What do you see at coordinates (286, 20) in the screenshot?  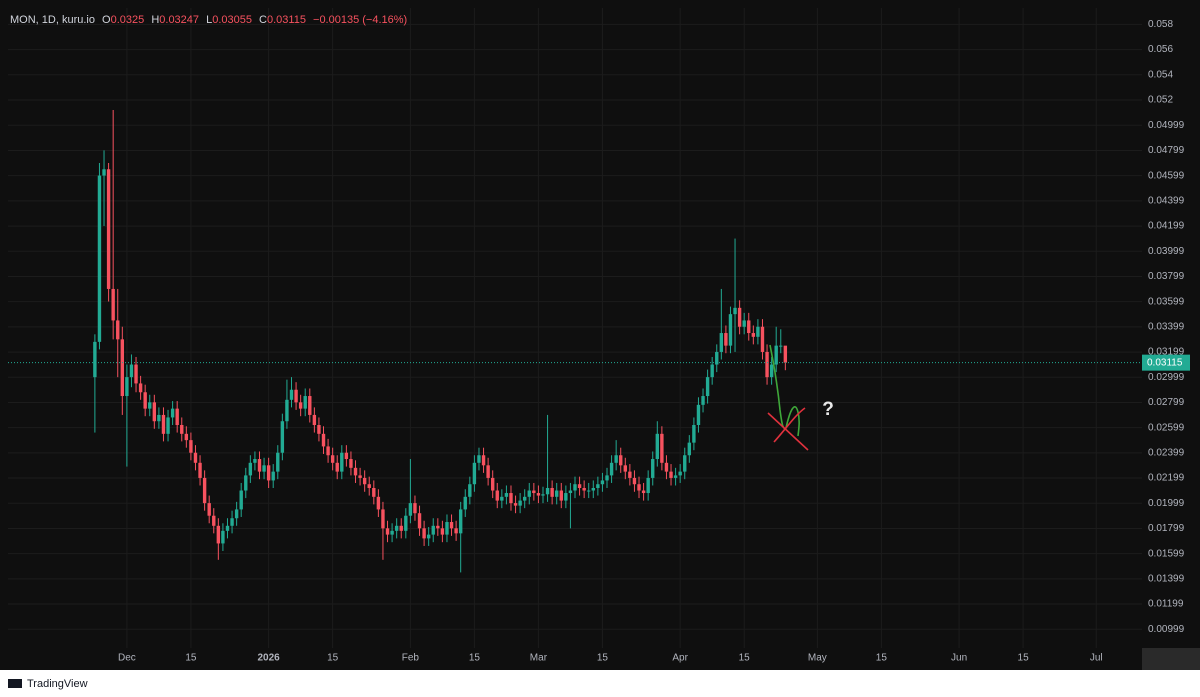 I see `c-value: 0.03115` at bounding box center [286, 20].